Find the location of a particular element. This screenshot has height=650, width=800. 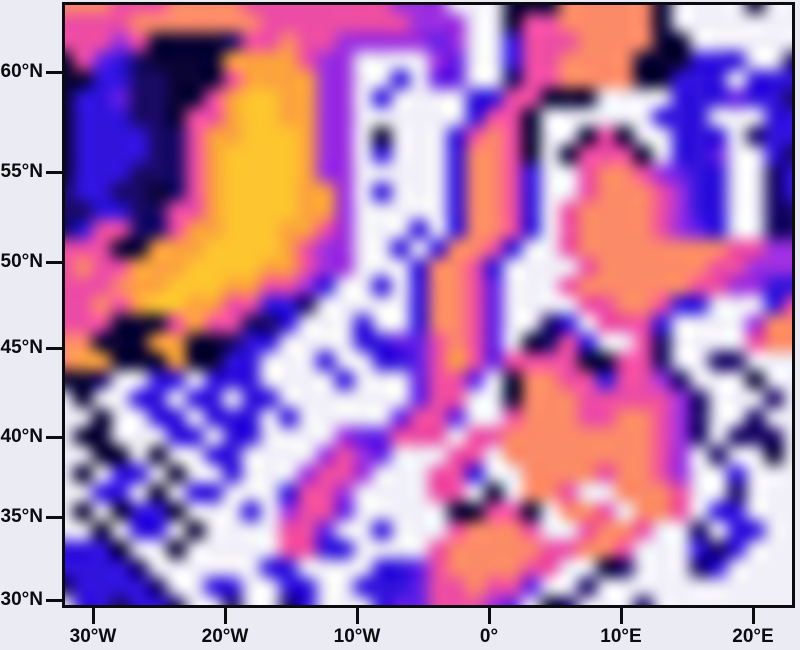

x-tick-label: 10°W is located at coordinates (357, 636).